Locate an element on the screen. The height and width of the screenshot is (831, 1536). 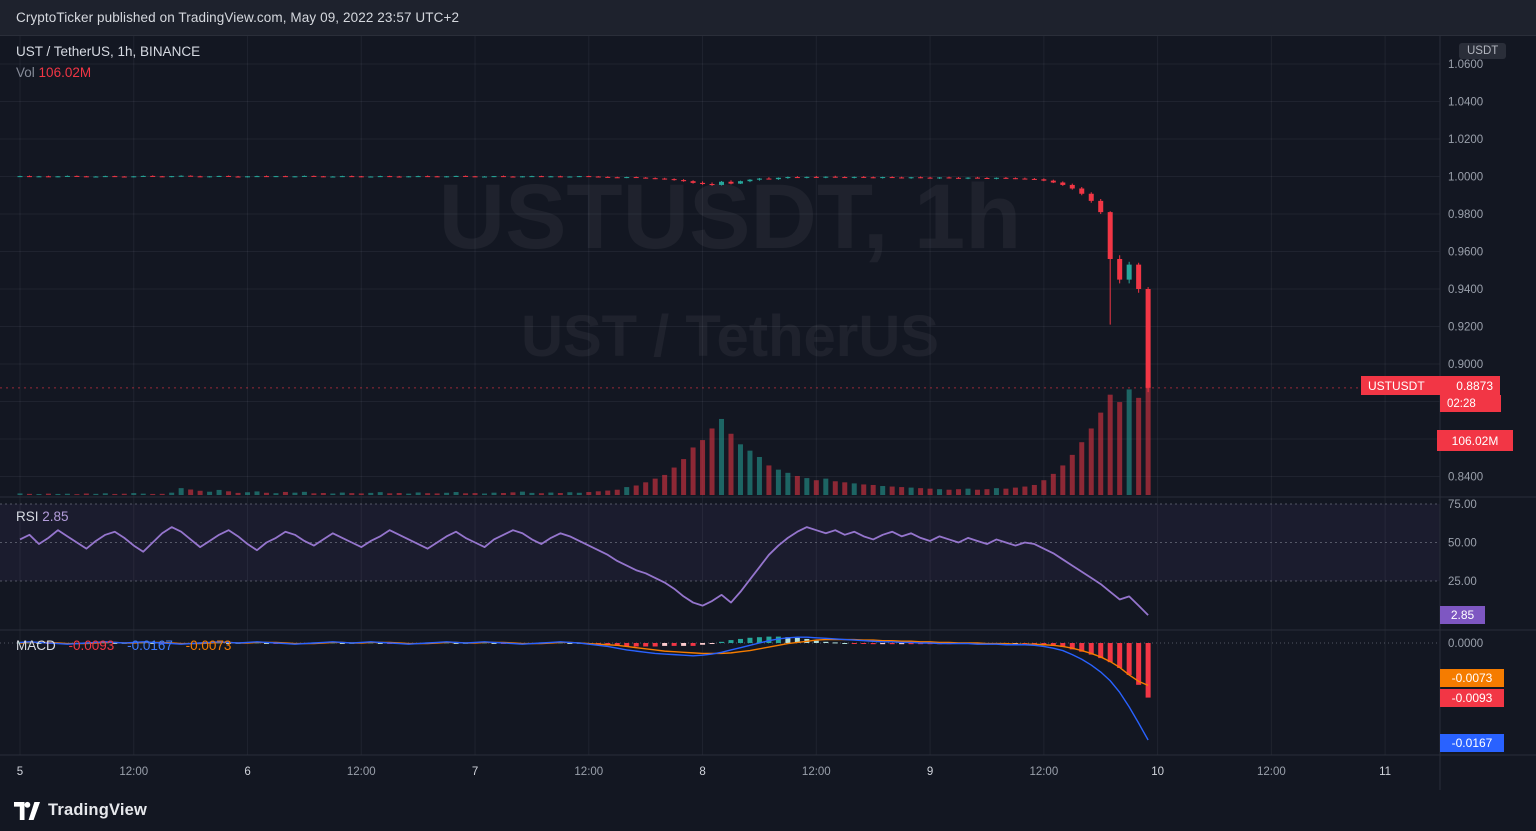
symbol-legend: UST / TetherUS, 1h, BINANCE is located at coordinates (108, 51).